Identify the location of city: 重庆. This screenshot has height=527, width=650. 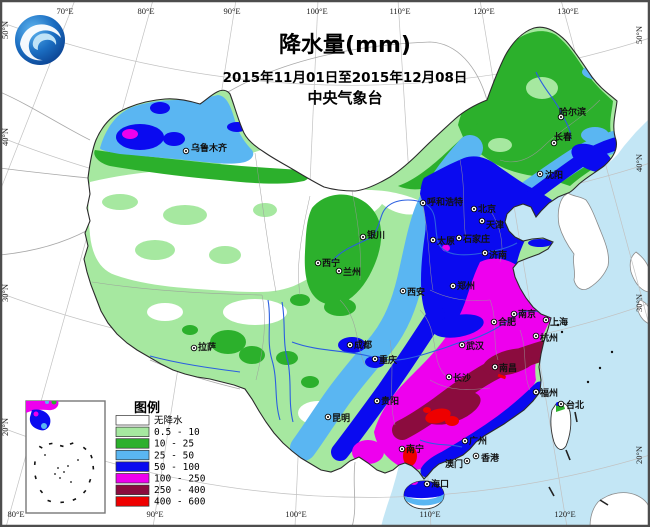
(384, 360).